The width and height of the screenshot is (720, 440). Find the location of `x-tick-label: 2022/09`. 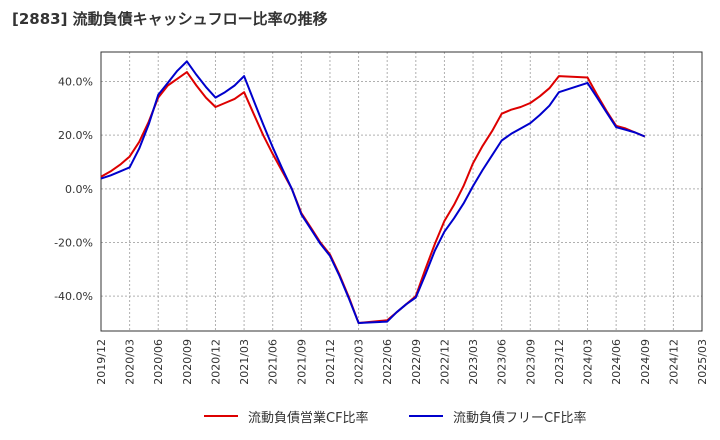

x-tick-label: 2022/09 is located at coordinates (416, 362).